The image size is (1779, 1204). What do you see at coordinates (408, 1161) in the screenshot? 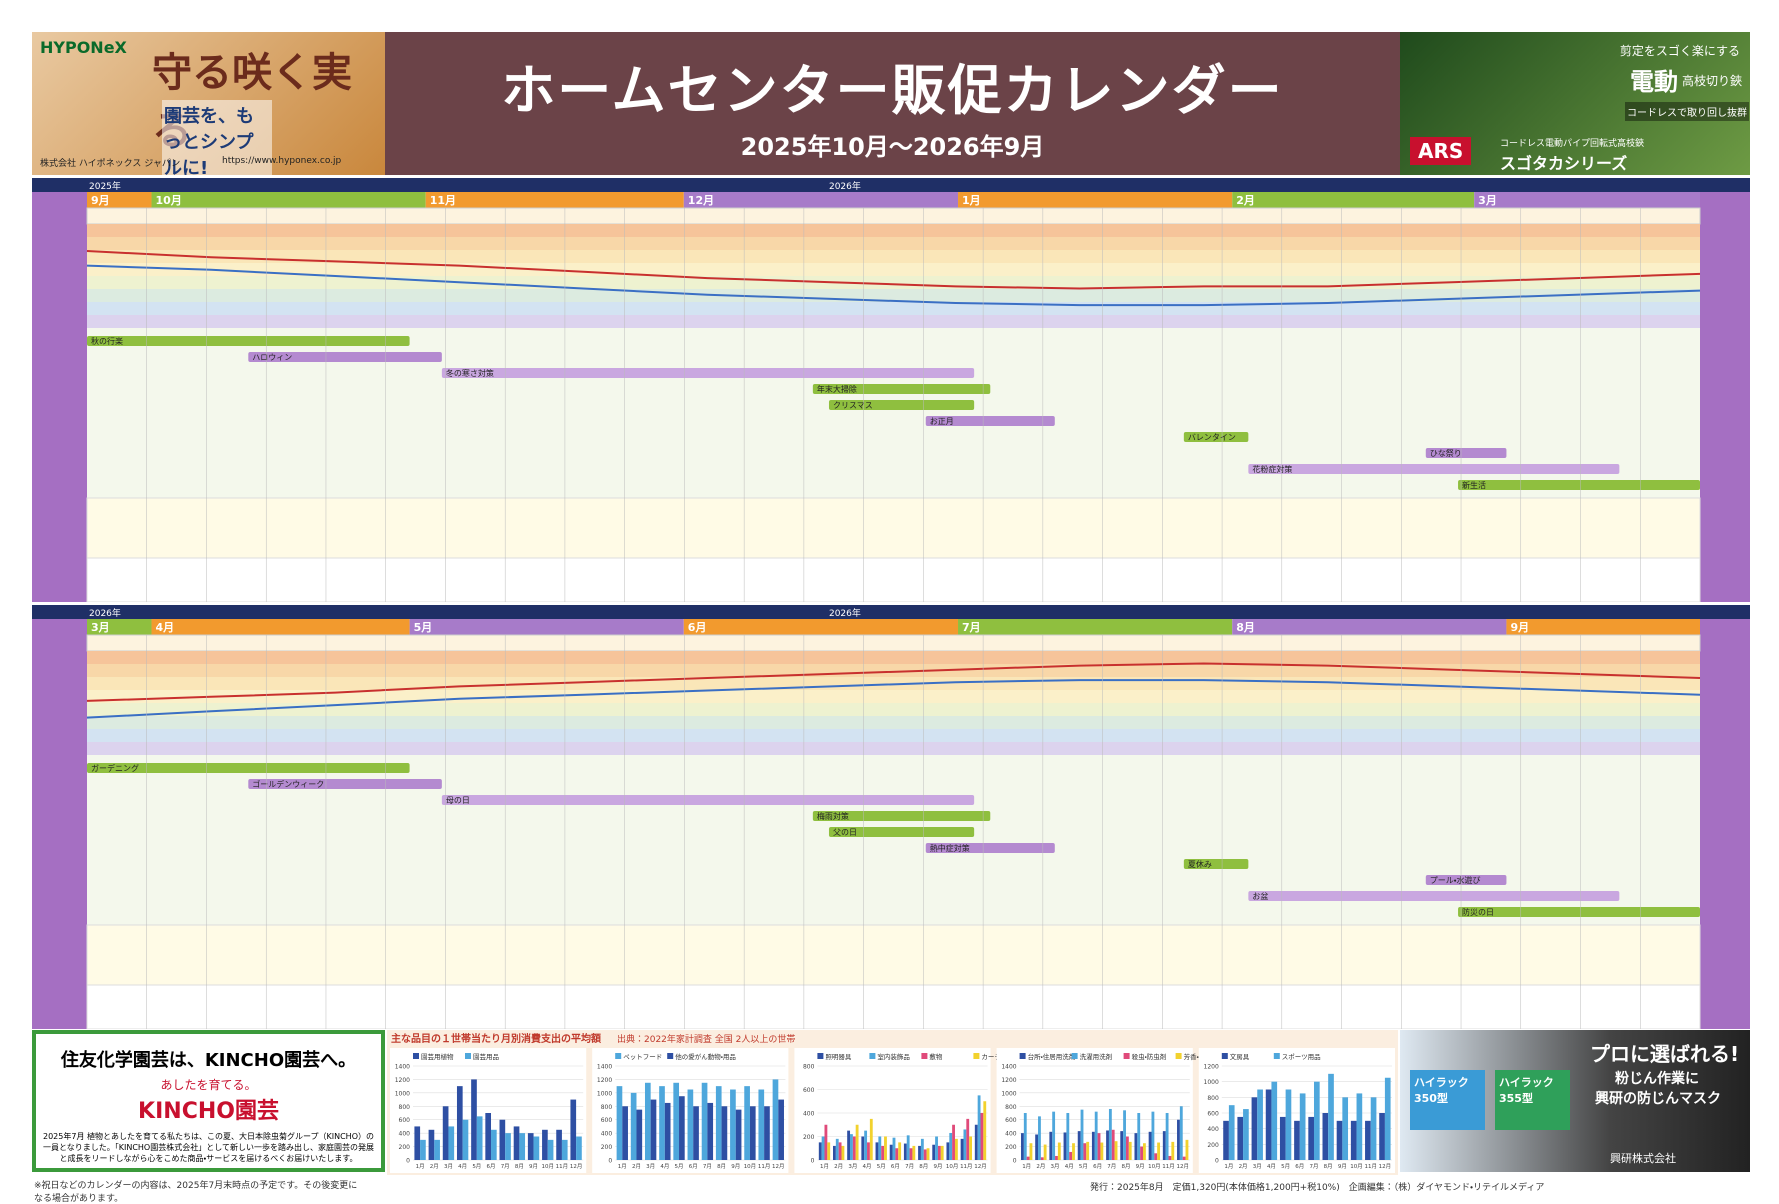
I see `y-tick-label: 0` at bounding box center [408, 1161].